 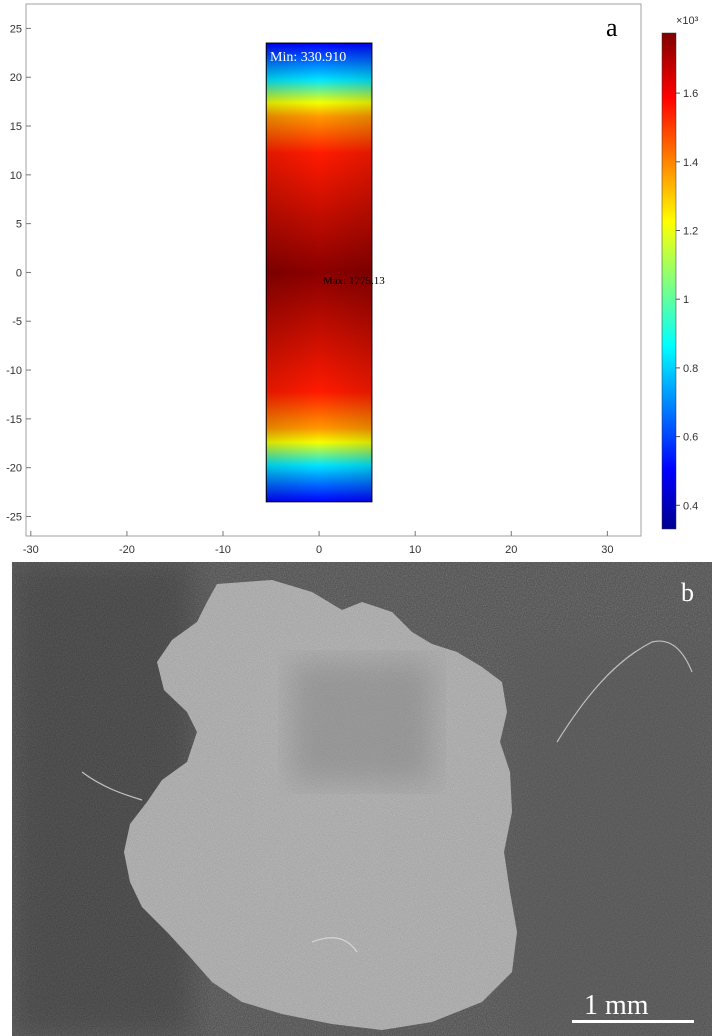 What do you see at coordinates (616, 1005) in the screenshot?
I see `scale-bar-label: 1 mm` at bounding box center [616, 1005].